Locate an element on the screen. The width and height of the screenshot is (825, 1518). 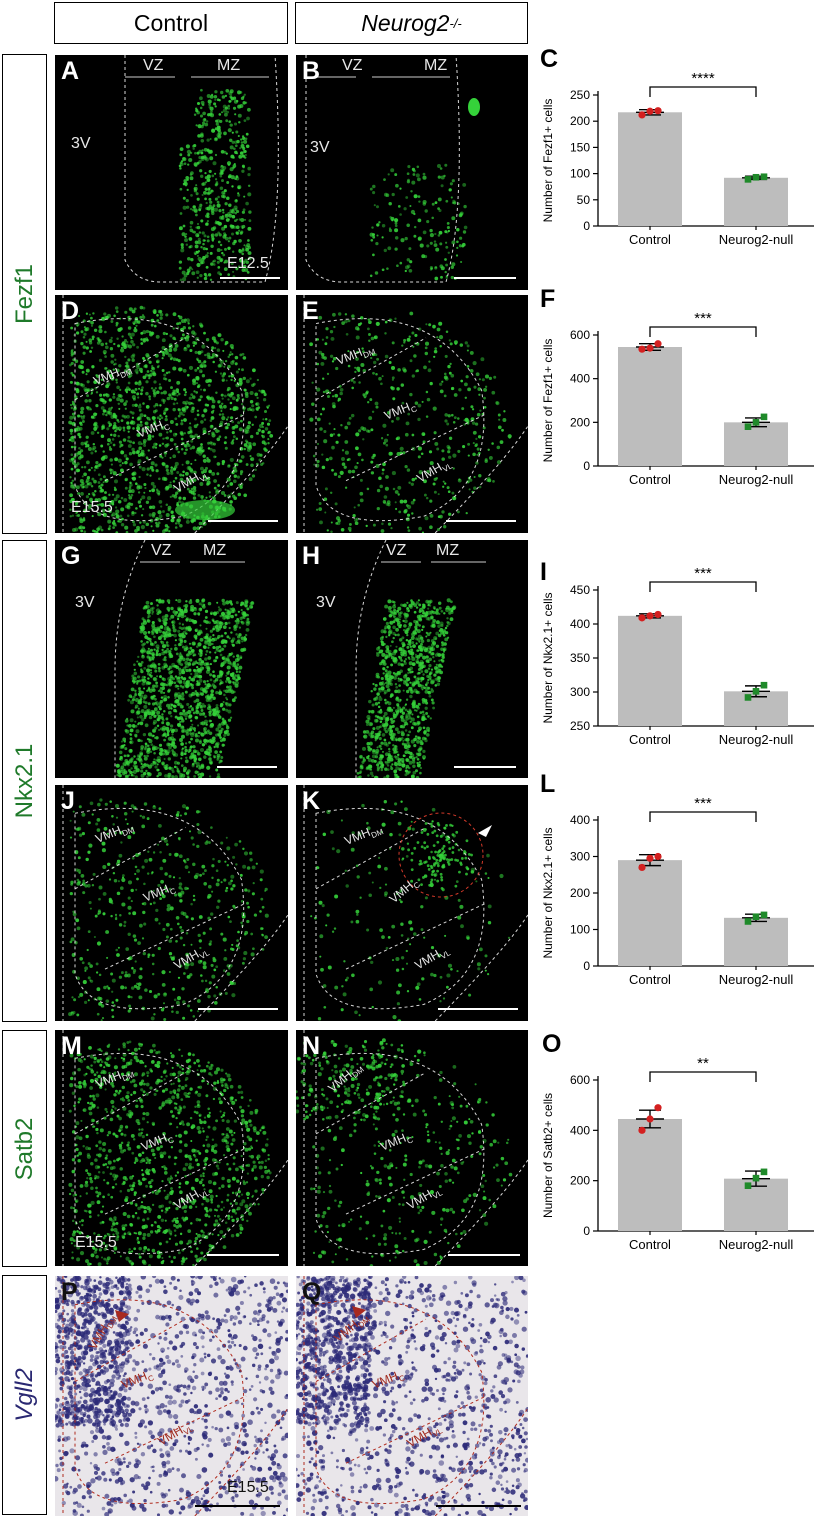
panel-h-drawing is located at coordinates (420, 659).